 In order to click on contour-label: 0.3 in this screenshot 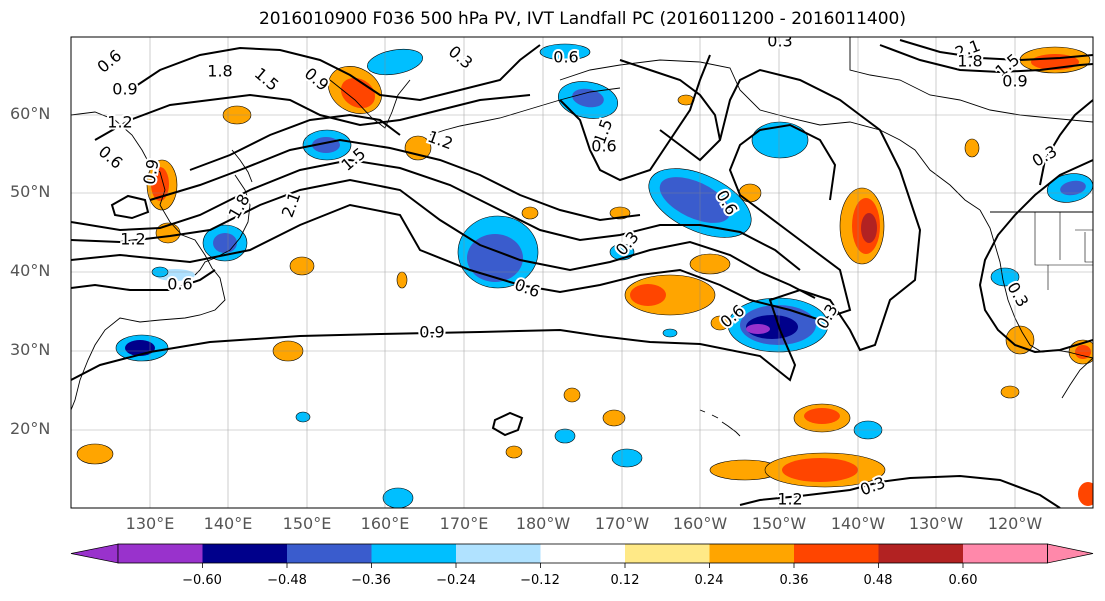, I will do `click(779, 41)`.